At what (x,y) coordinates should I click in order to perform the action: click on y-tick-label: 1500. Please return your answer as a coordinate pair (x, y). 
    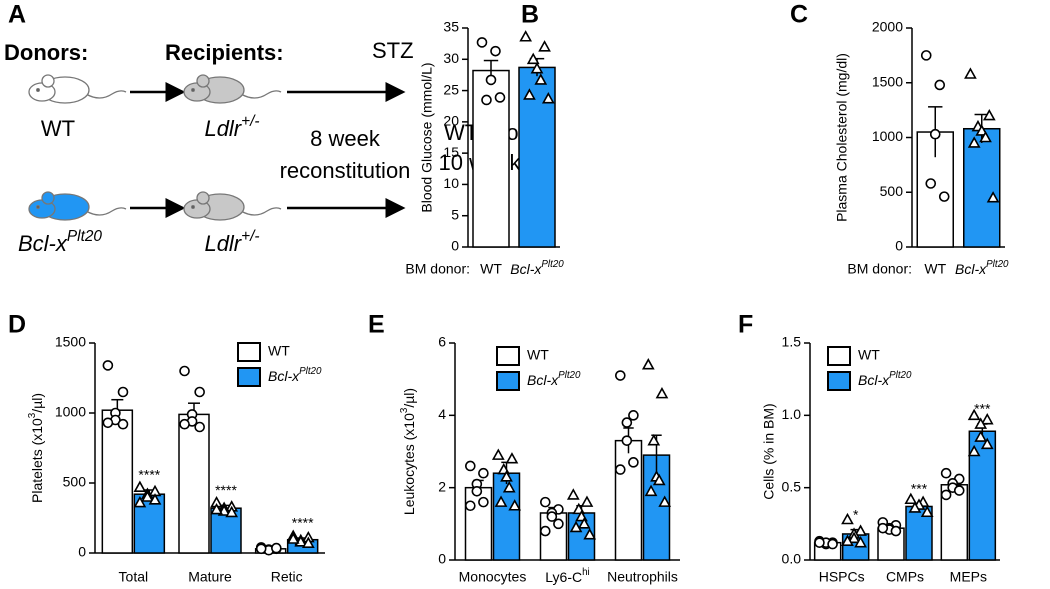
    Looking at the image, I should click on (887, 81).